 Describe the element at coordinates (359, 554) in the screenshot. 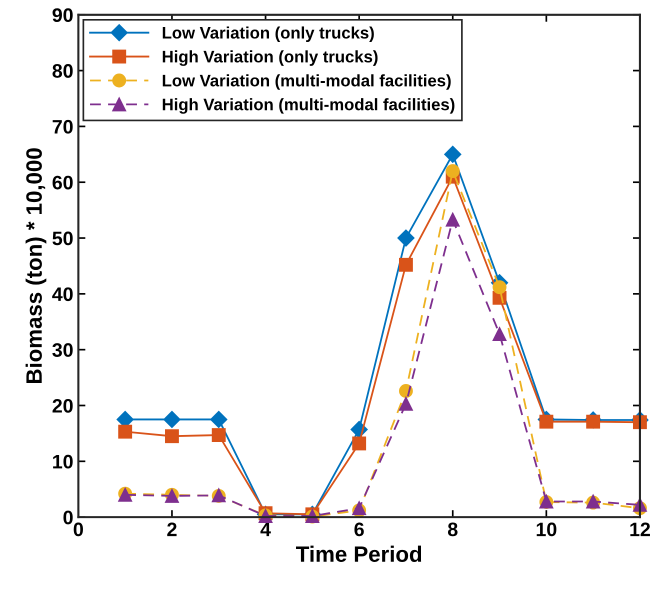

I see `x-axis-title: Time Period` at that location.